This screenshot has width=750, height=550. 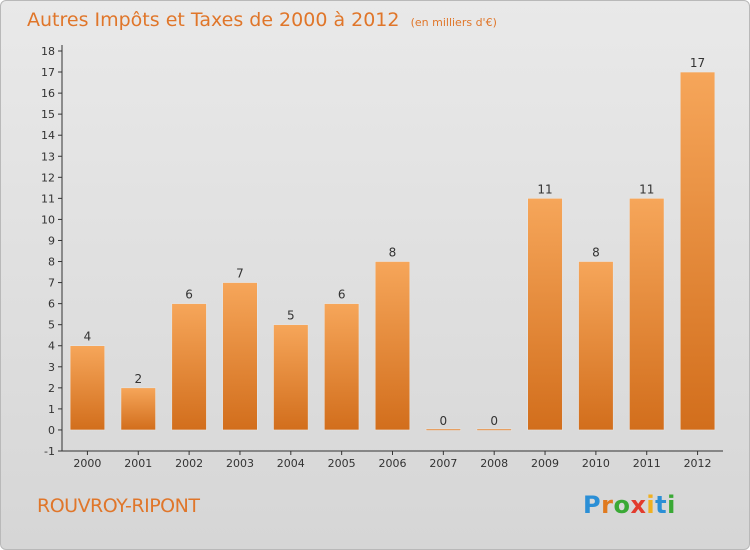 I want to click on y-tick-label: 10, so click(x=48, y=219).